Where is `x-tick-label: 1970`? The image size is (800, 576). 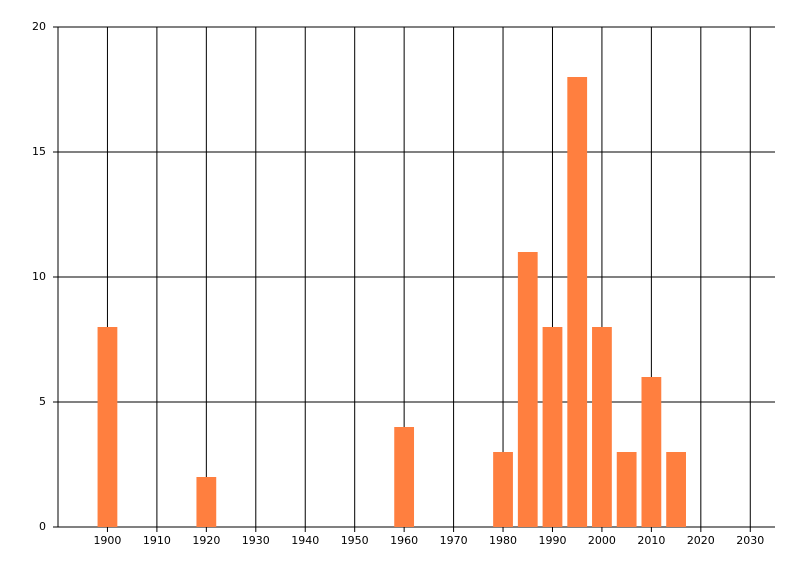 x-tick-label: 1970 is located at coordinates (454, 540).